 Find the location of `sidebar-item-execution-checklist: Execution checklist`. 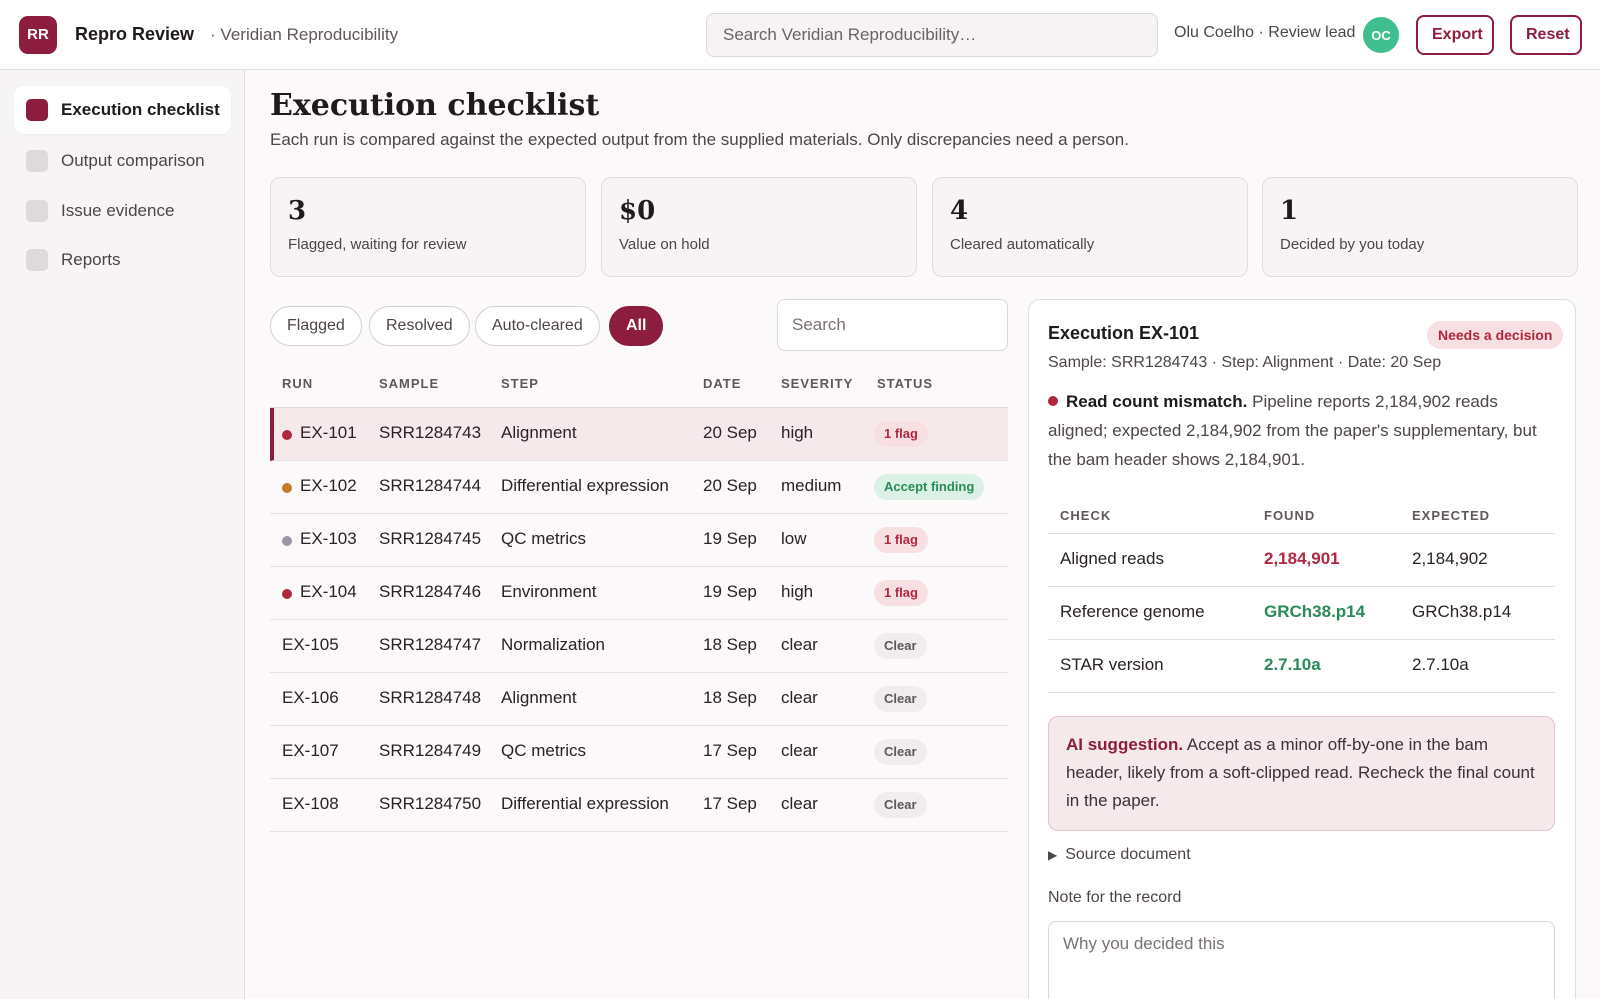

sidebar-item-execution-checklist: Execution checklist is located at coordinates (122, 110).